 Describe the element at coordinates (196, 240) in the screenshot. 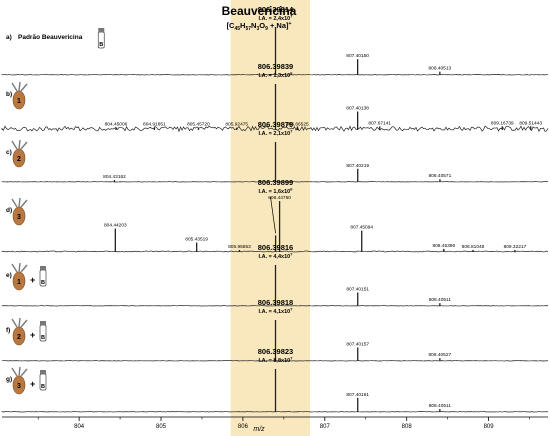

I see `peak-label: 805.43519` at that location.